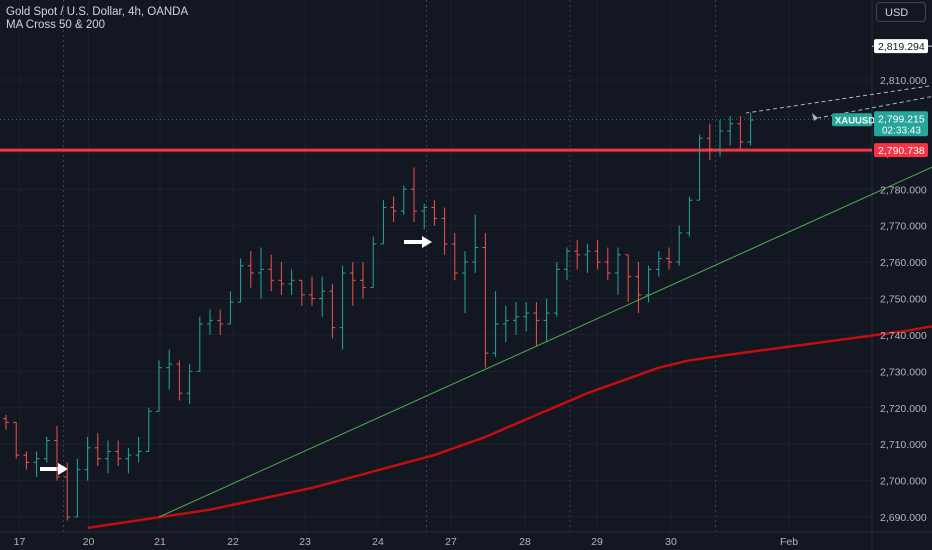 The height and width of the screenshot is (550, 932). What do you see at coordinates (671, 542) in the screenshot?
I see `x-tick-label: 30` at bounding box center [671, 542].